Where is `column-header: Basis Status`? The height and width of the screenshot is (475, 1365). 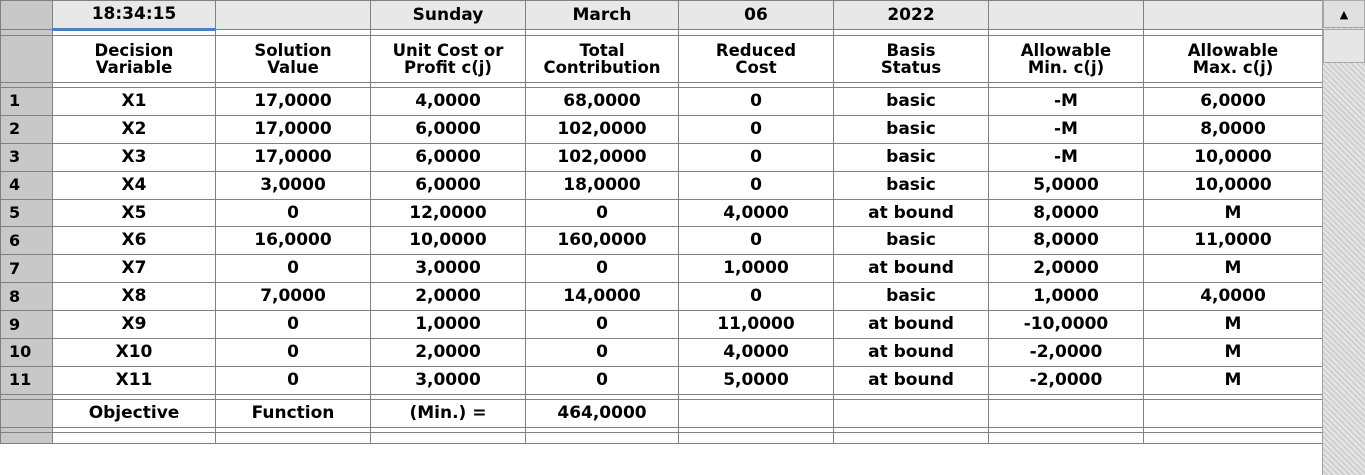 column-header: Basis Status is located at coordinates (911, 59).